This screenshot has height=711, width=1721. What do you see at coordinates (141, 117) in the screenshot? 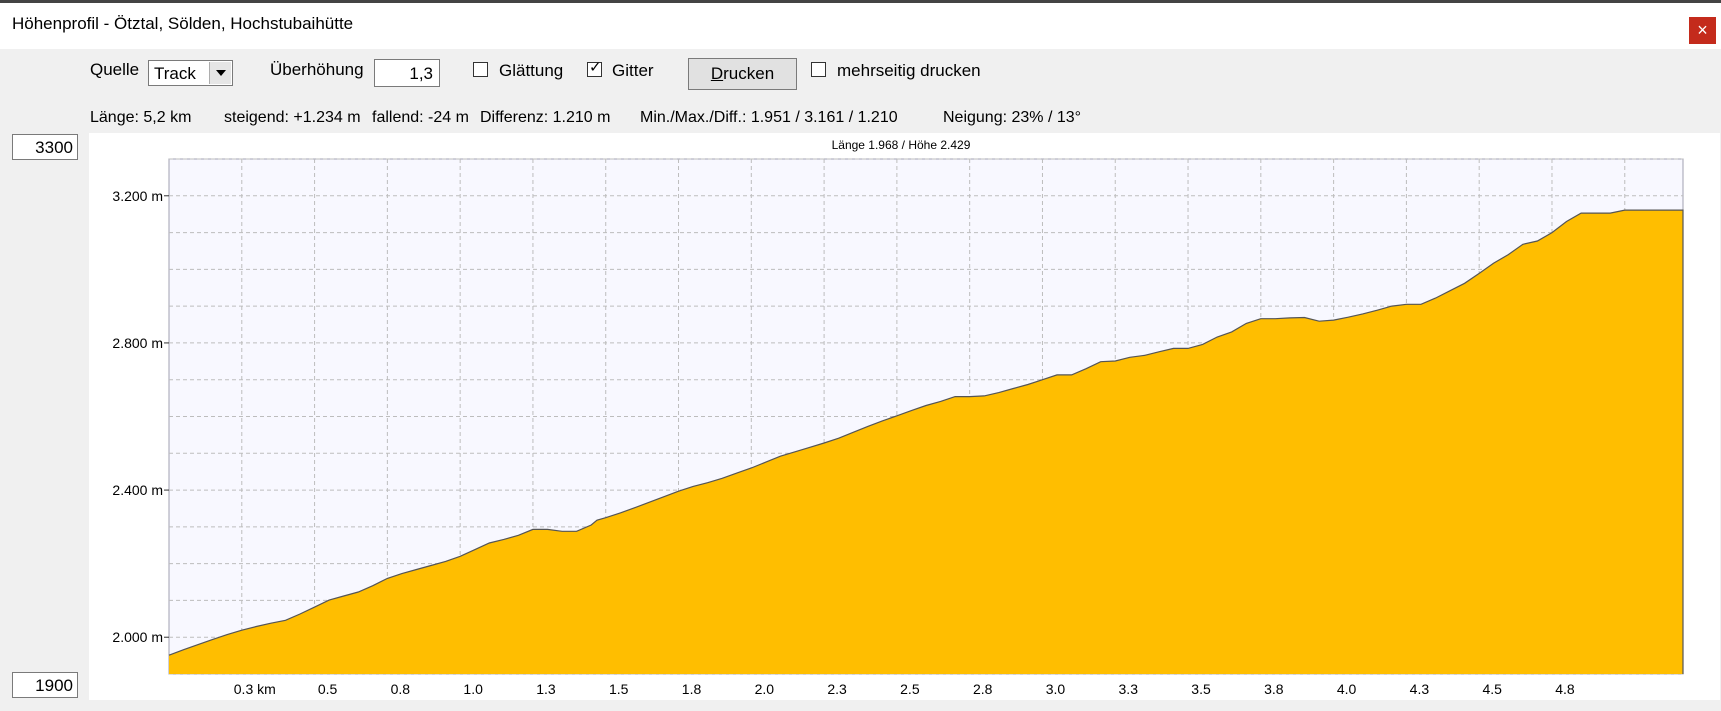
I see `stat-length: Länge: 5,2 km` at bounding box center [141, 117].